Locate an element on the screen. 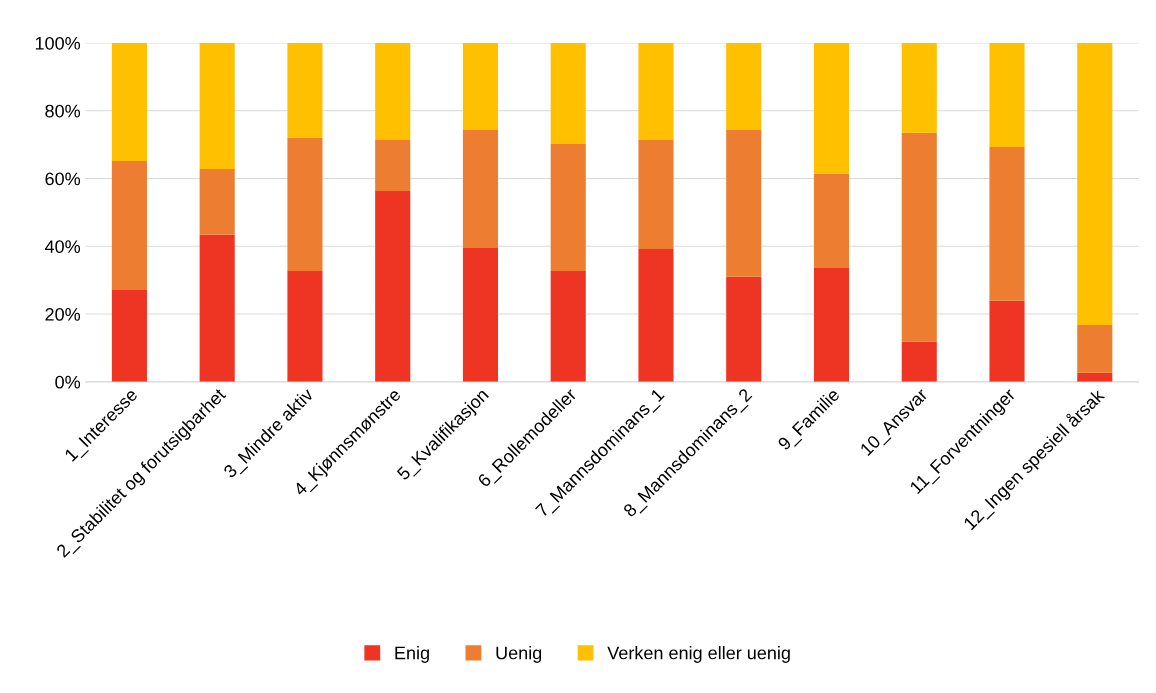 Image resolution: width=1156 pixels, height=693 pixels. y-tick-label: 60% is located at coordinates (63, 179).